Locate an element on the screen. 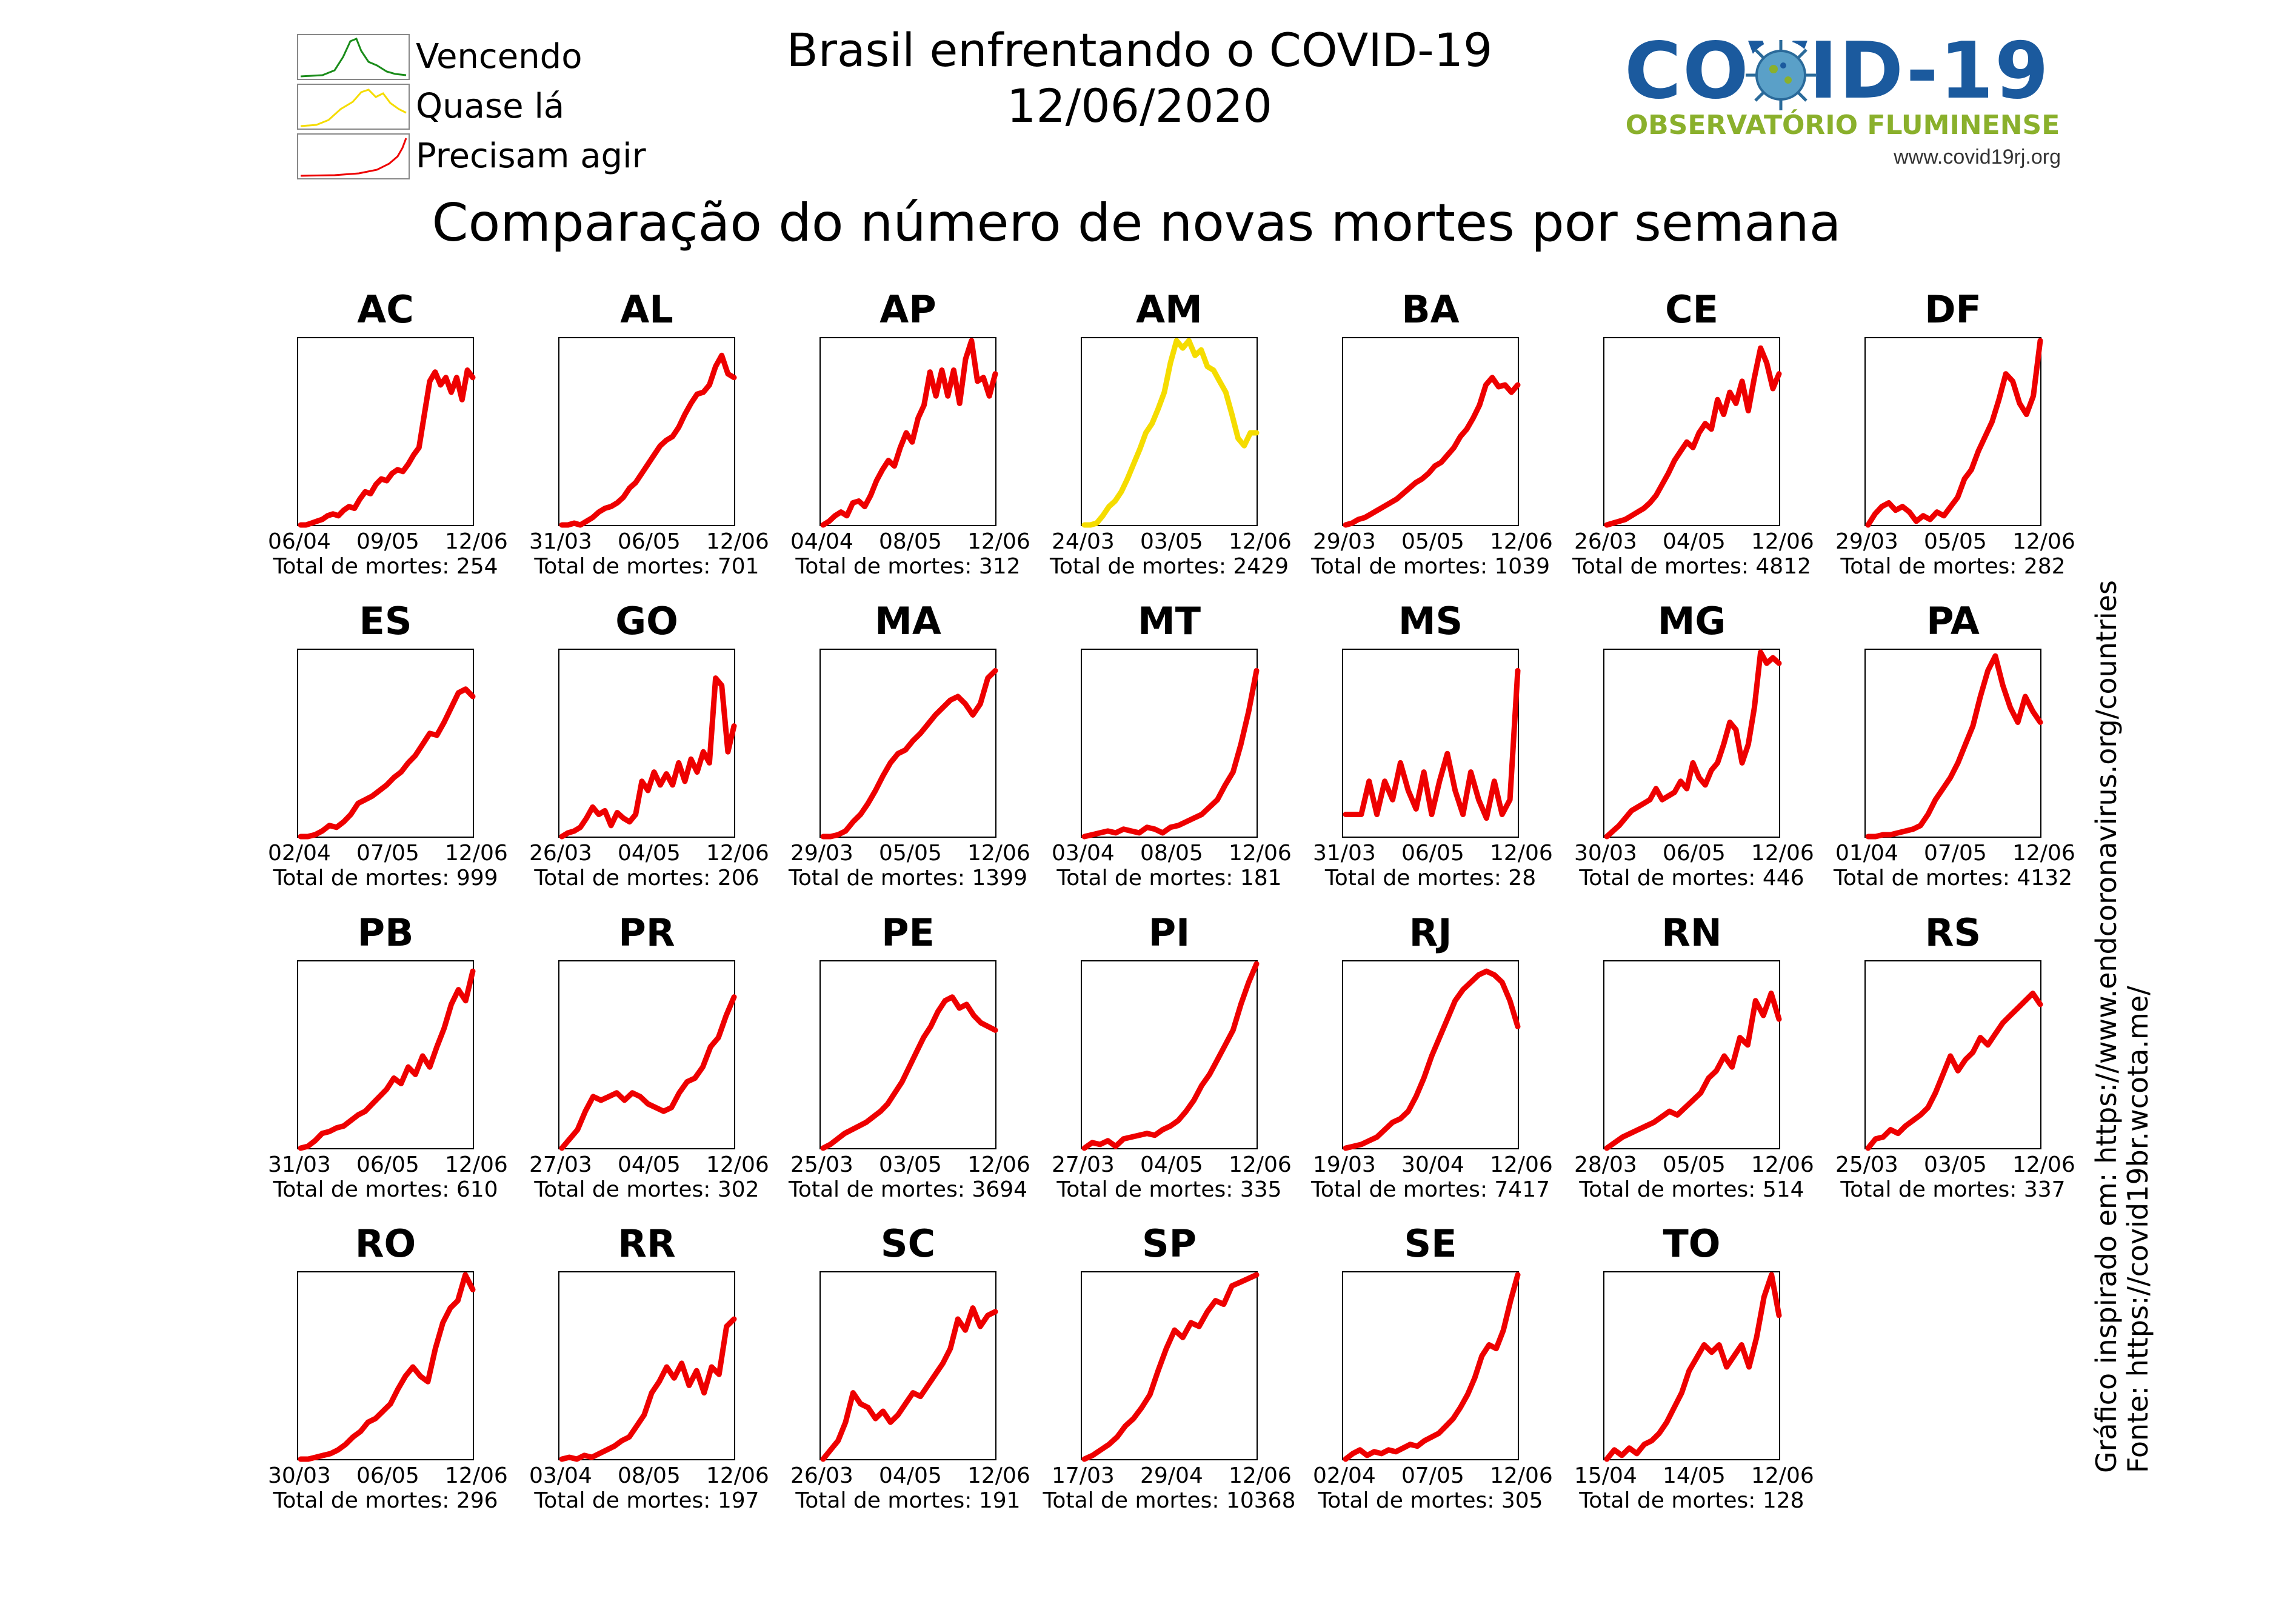 The height and width of the screenshot is (1624, 2273). plot-svg-pb is located at coordinates (387, 1059).